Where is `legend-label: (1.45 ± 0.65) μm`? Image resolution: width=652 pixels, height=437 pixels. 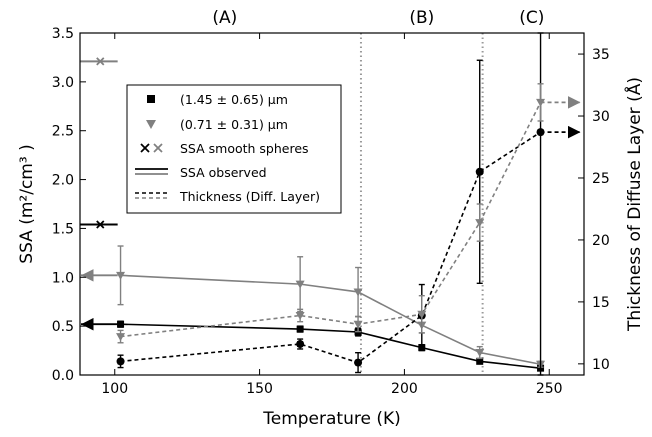 legend-label: (1.45 ± 0.65) μm is located at coordinates (234, 99).